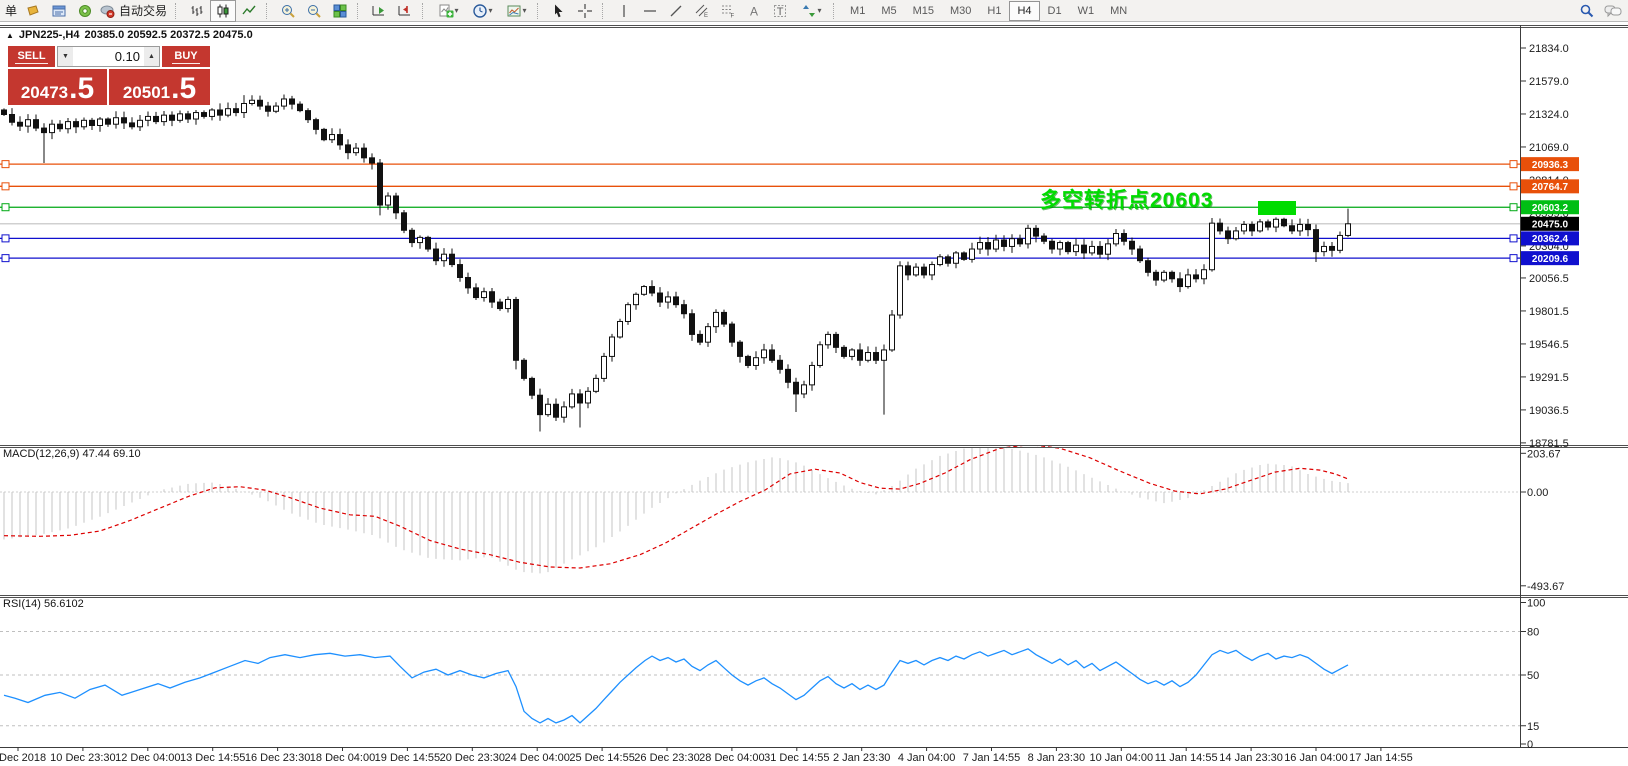 Image resolution: width=1628 pixels, height=766 pixels. What do you see at coordinates (702, 11) in the screenshot?
I see `equidistant-channel-button: E` at bounding box center [702, 11].